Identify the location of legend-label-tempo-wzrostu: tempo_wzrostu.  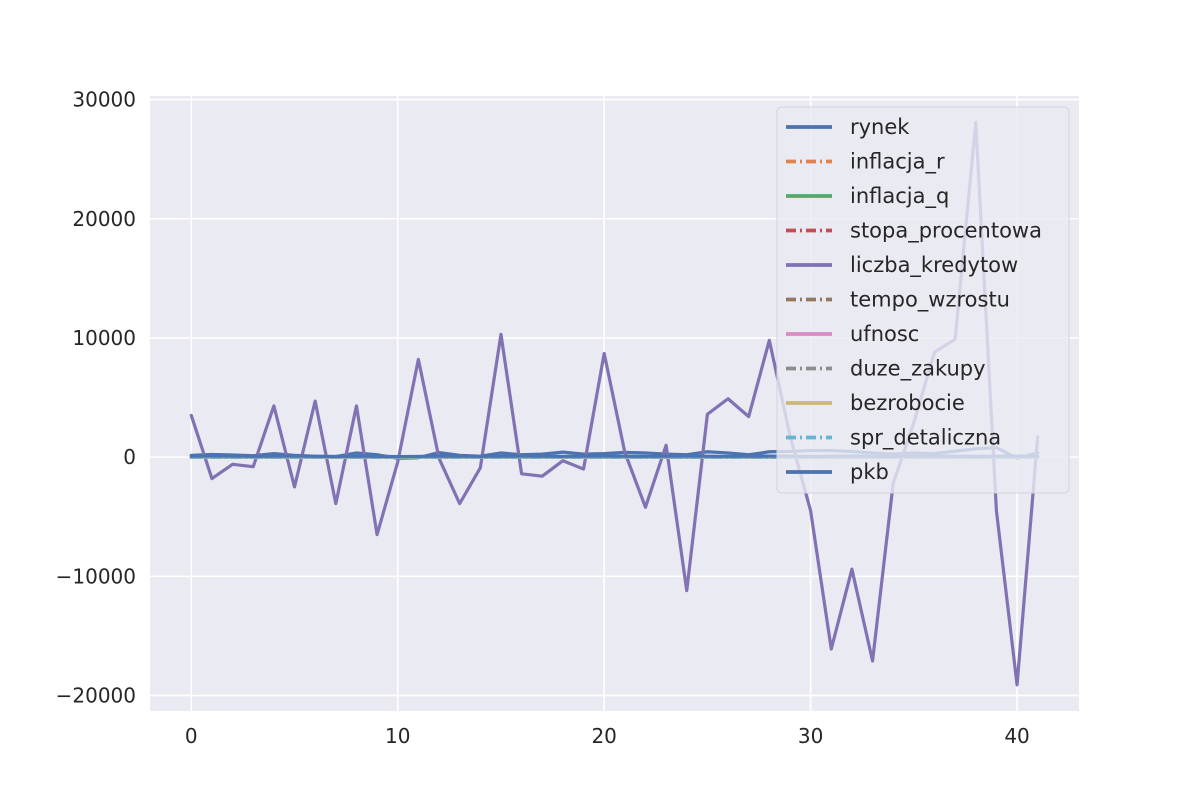
(930, 300).